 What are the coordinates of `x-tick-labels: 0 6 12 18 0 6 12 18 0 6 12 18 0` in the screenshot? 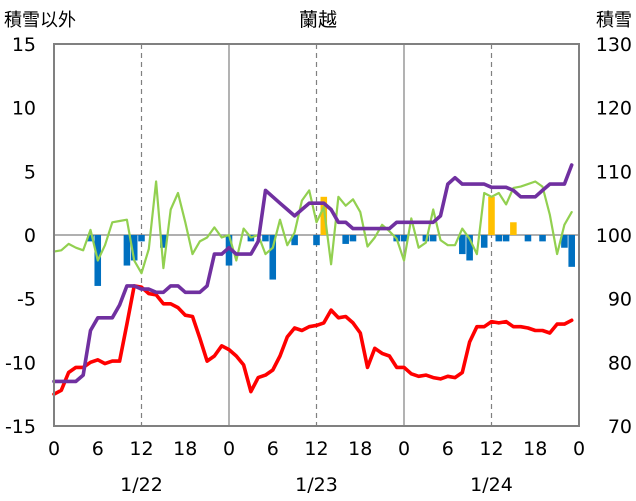 It's located at (316, 449).